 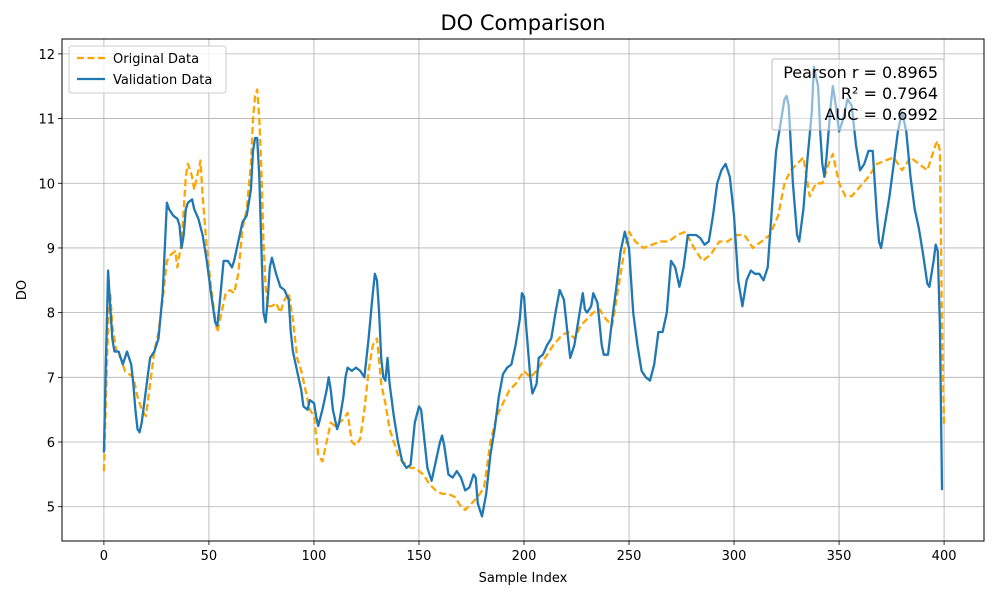 I want to click on legend-box, so click(x=147, y=69).